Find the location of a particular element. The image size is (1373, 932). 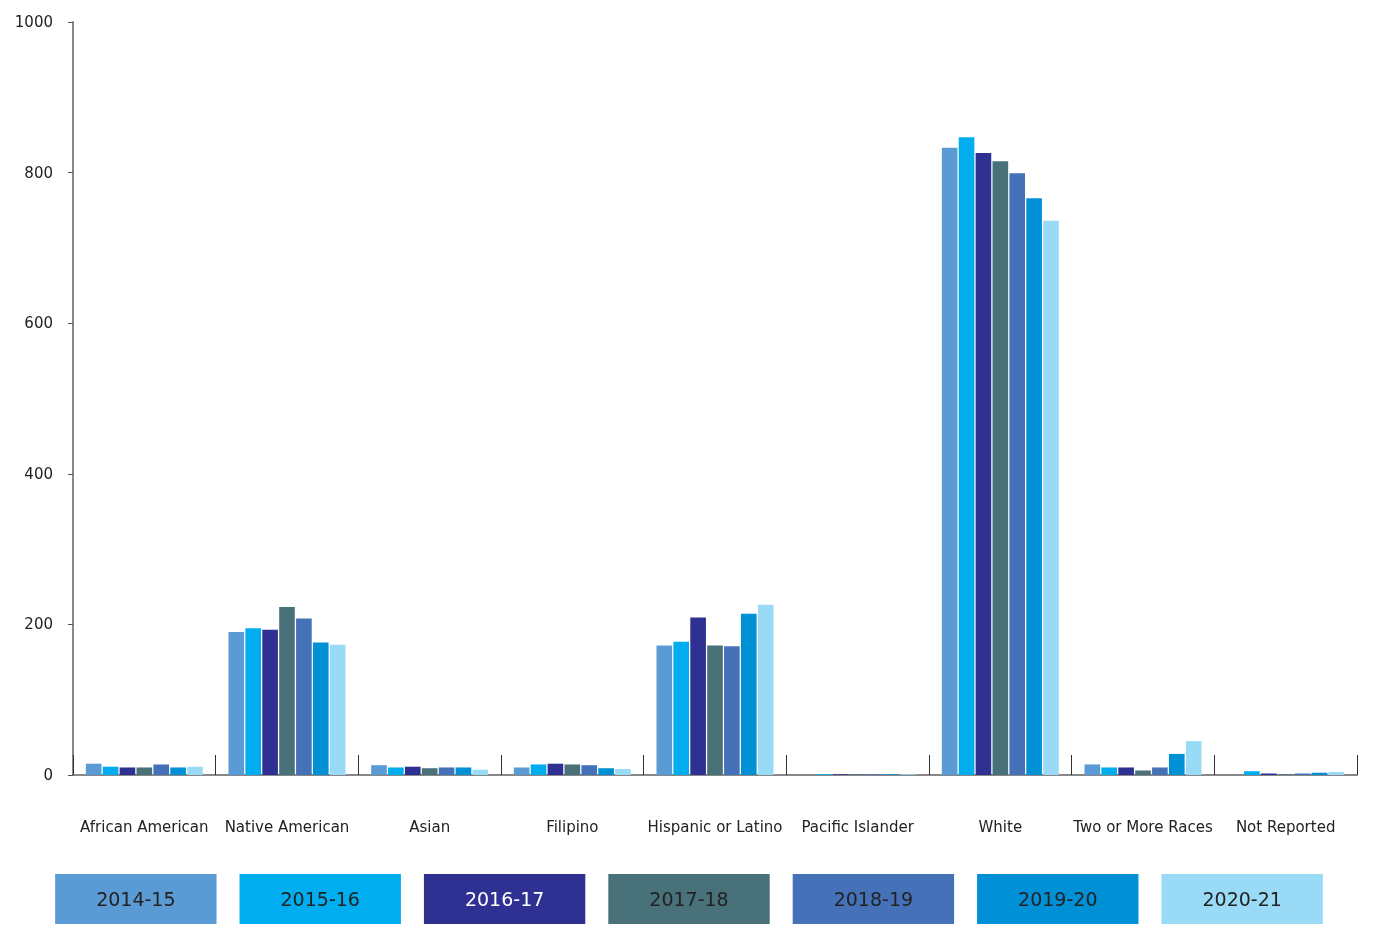

text: 2015-16 is located at coordinates (320, 899).